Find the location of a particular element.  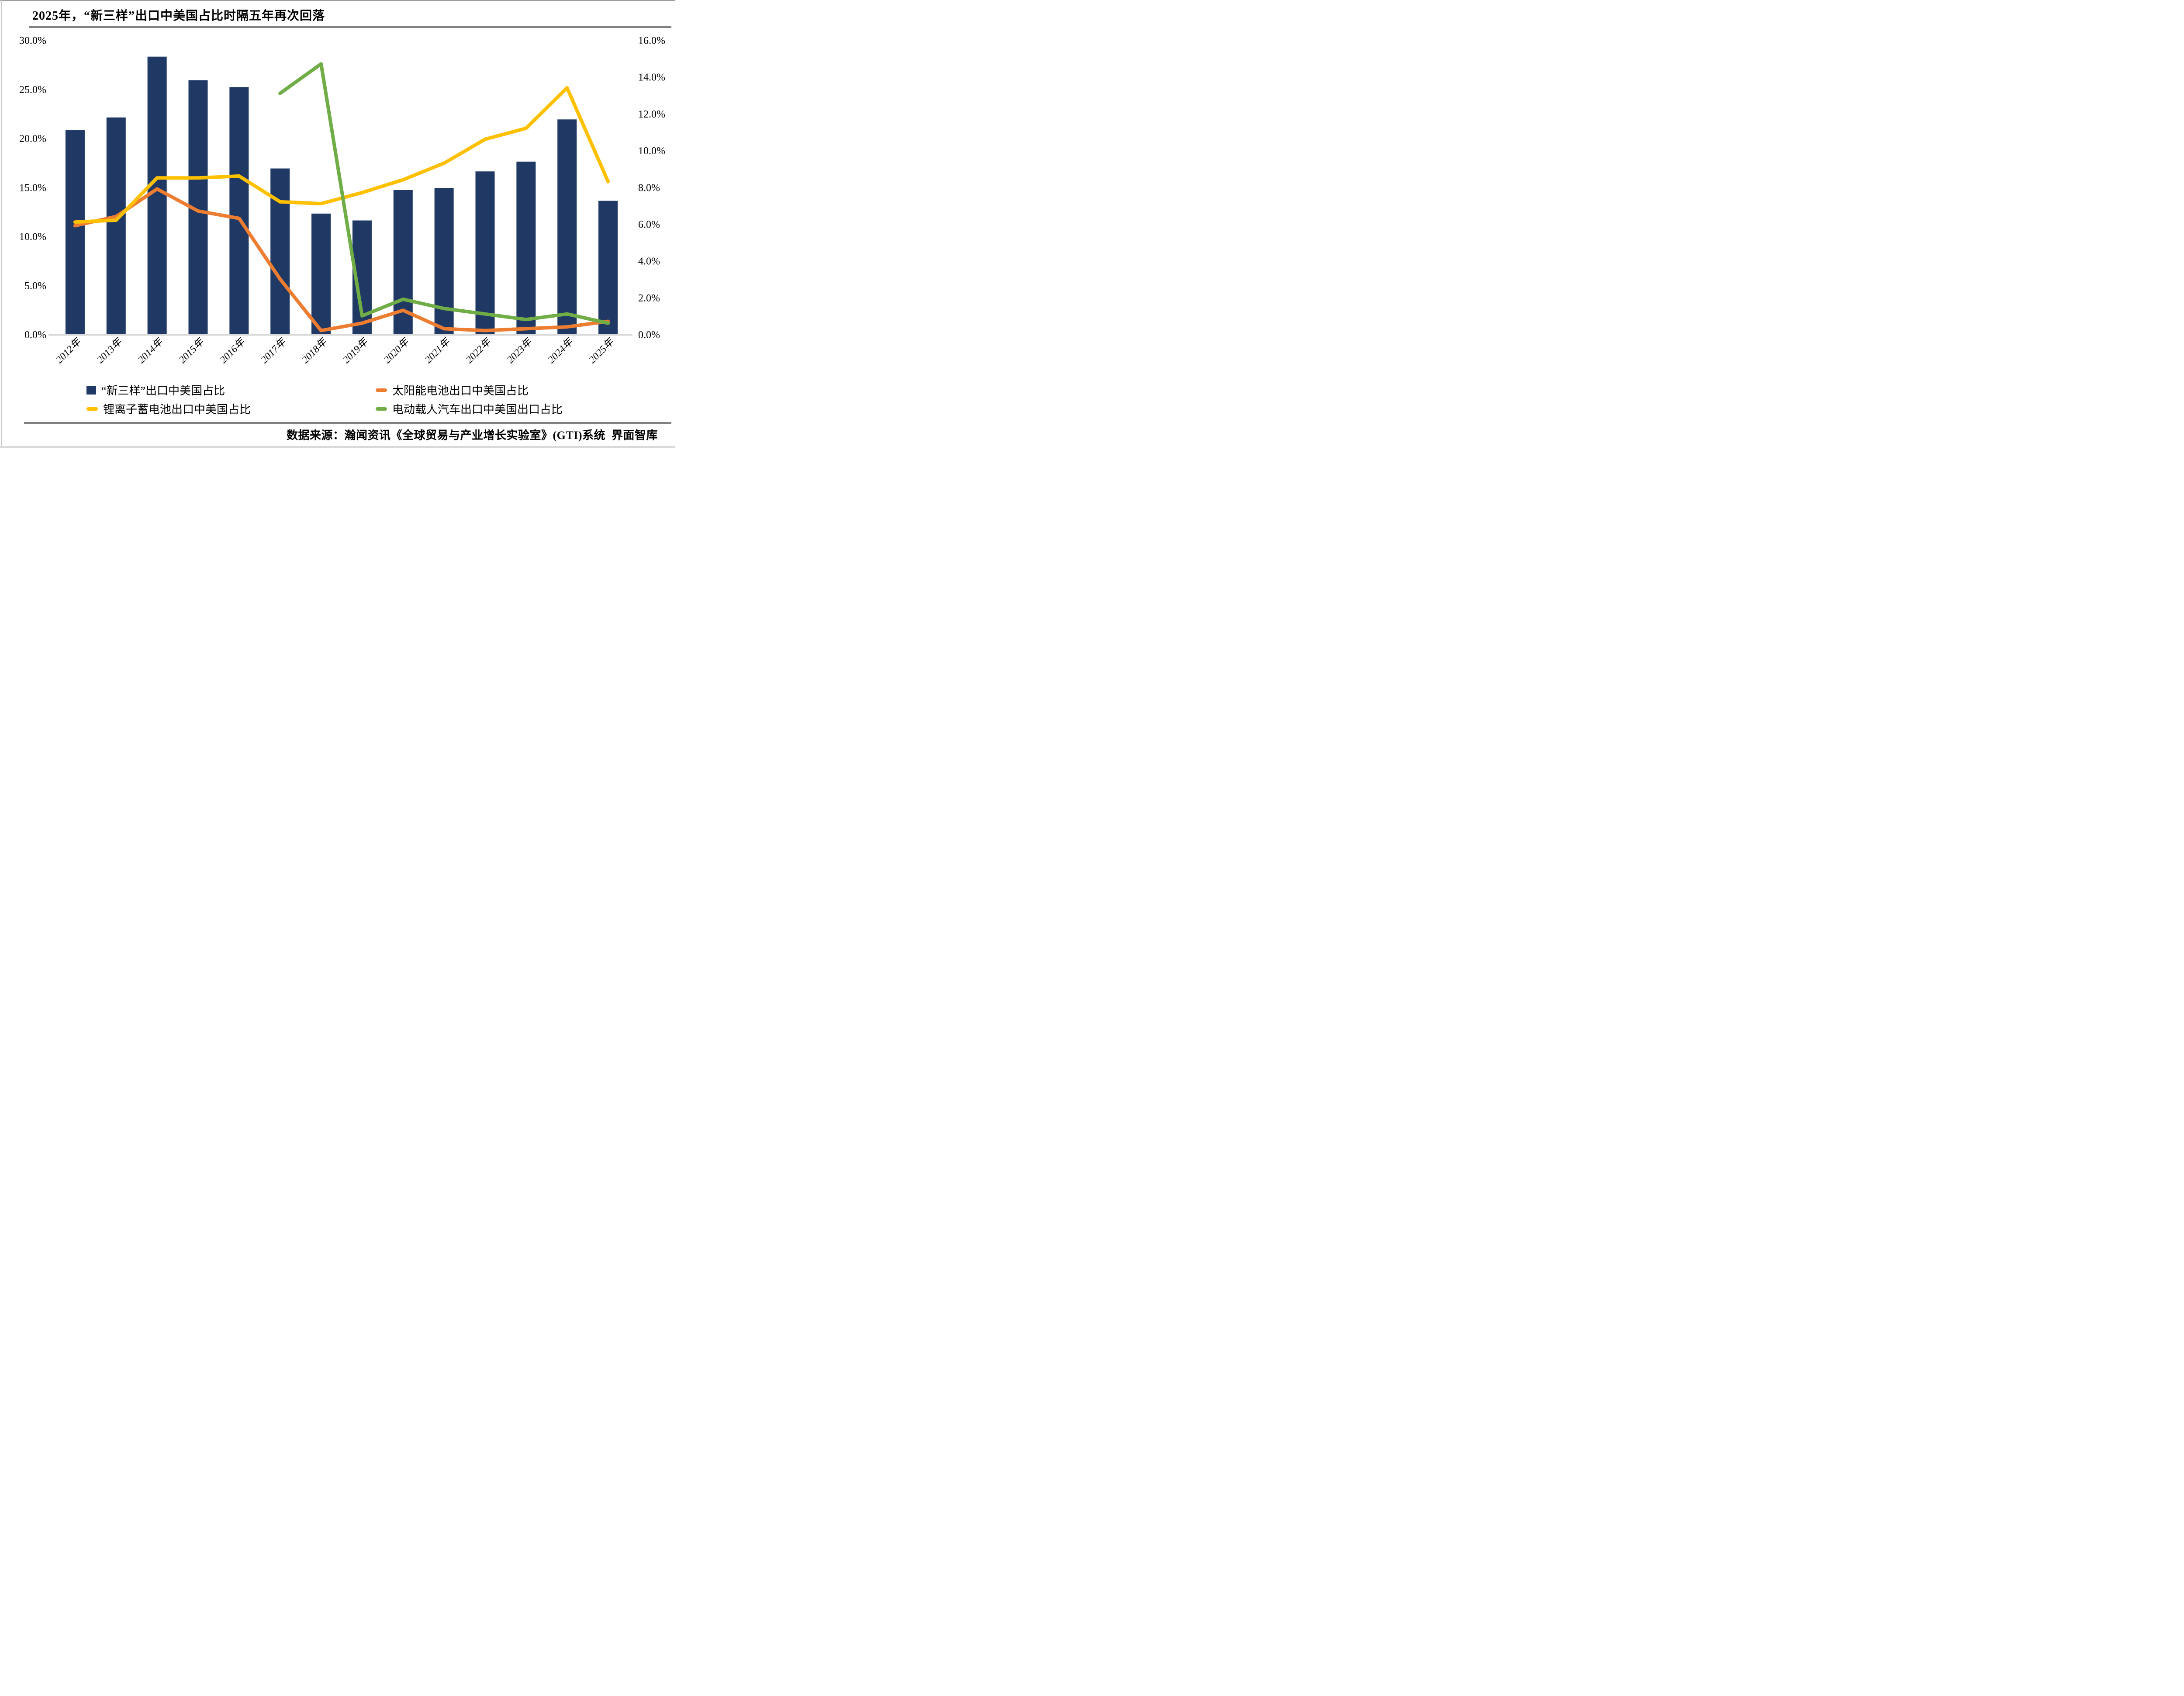

bar-2014年 is located at coordinates (157, 195).